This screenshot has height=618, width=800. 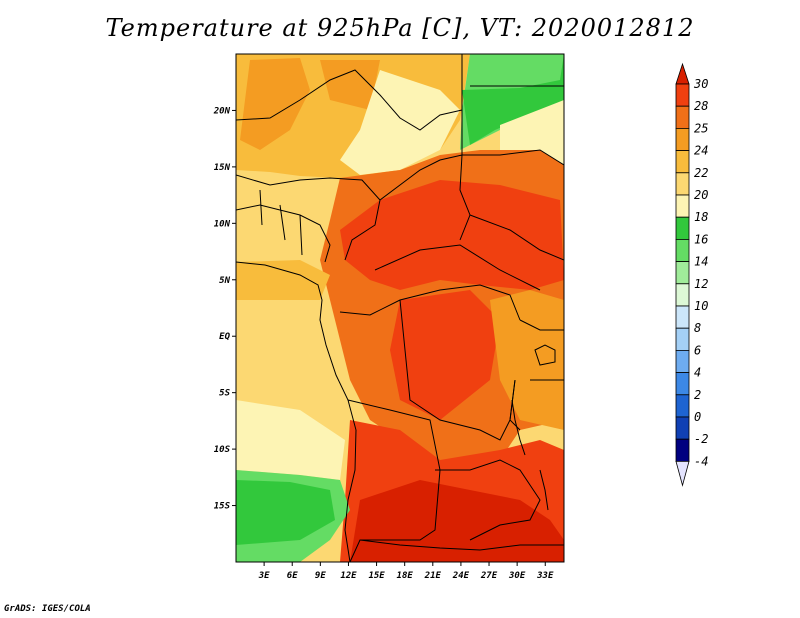 I want to click on colorbar-label: 8, so click(x=697, y=328).